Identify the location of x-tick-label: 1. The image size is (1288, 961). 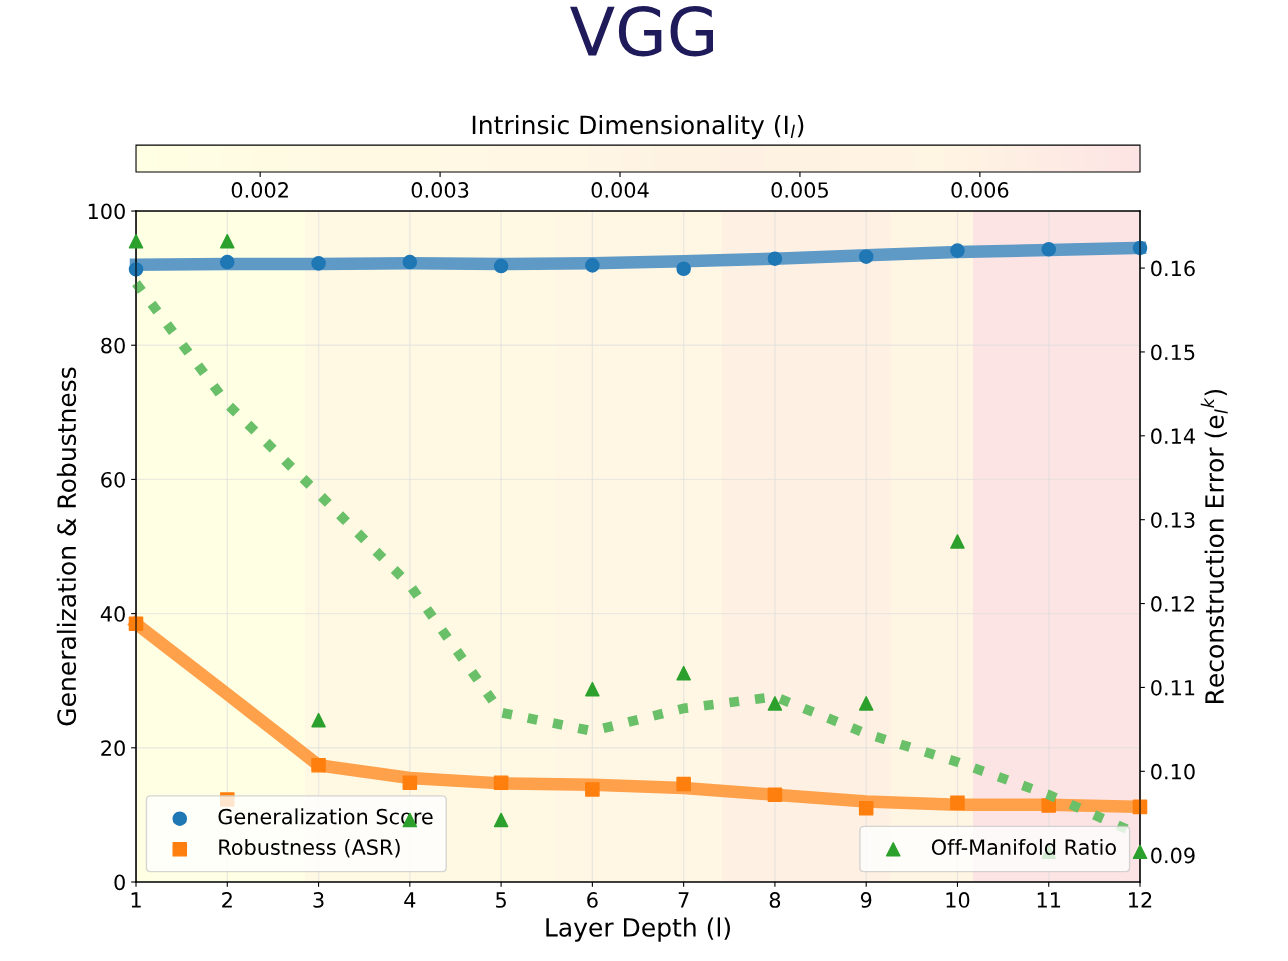
(136, 900).